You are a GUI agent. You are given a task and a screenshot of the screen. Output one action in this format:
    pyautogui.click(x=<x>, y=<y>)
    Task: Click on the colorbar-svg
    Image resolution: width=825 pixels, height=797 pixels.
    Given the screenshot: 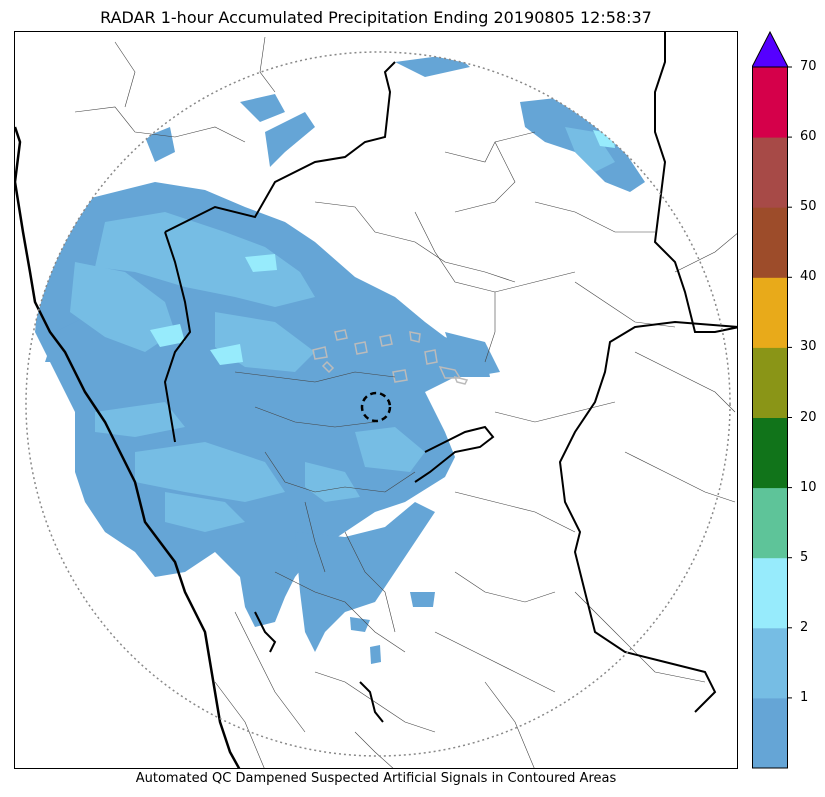 What is the action you would take?
    pyautogui.click(x=772, y=399)
    